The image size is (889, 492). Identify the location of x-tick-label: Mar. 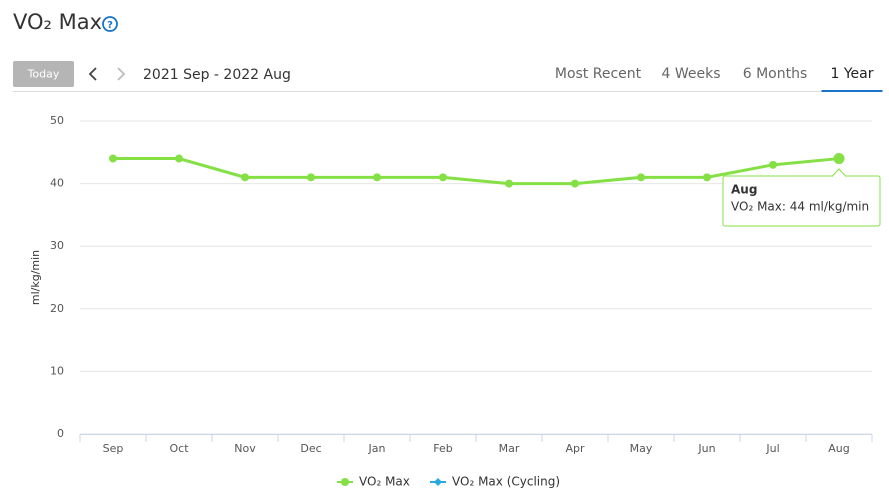
(509, 448).